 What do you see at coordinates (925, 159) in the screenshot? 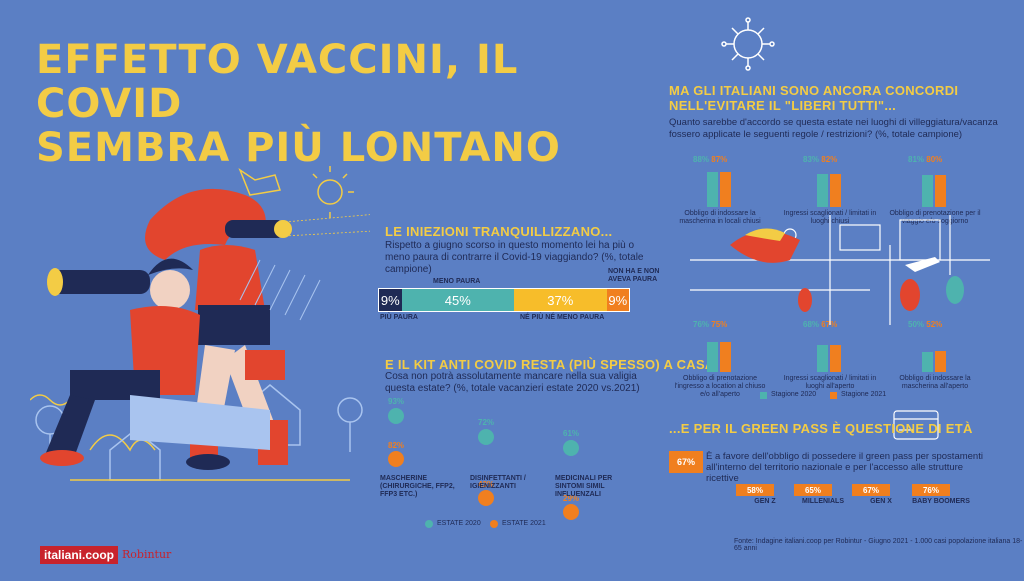
I see `rules-values: 81% 80%` at bounding box center [925, 159].